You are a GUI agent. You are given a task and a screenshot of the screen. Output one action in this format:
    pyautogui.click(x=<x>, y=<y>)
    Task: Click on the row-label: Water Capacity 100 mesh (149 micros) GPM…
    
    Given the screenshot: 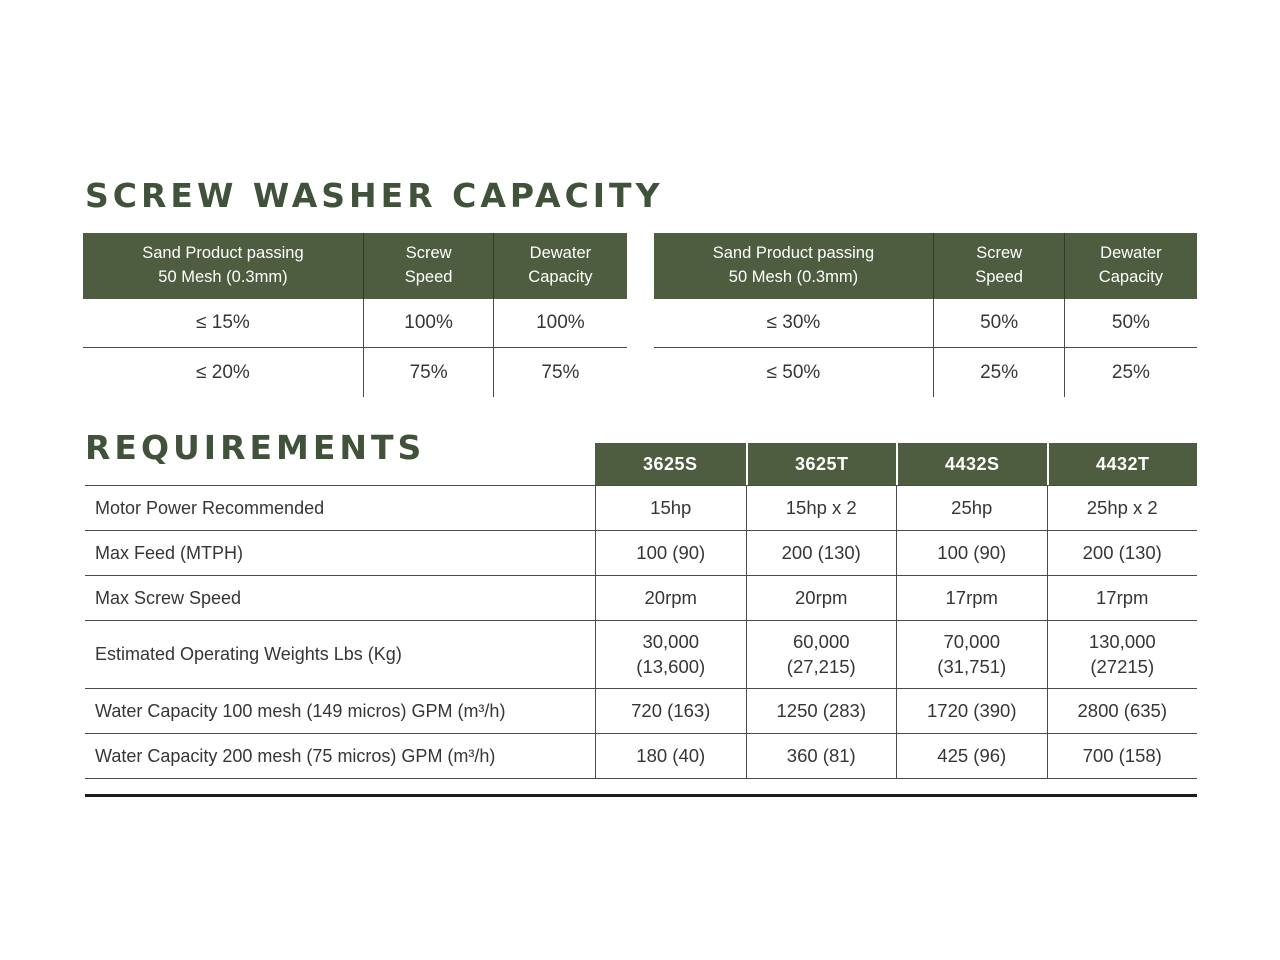 What is the action you would take?
    pyautogui.click(x=300, y=710)
    